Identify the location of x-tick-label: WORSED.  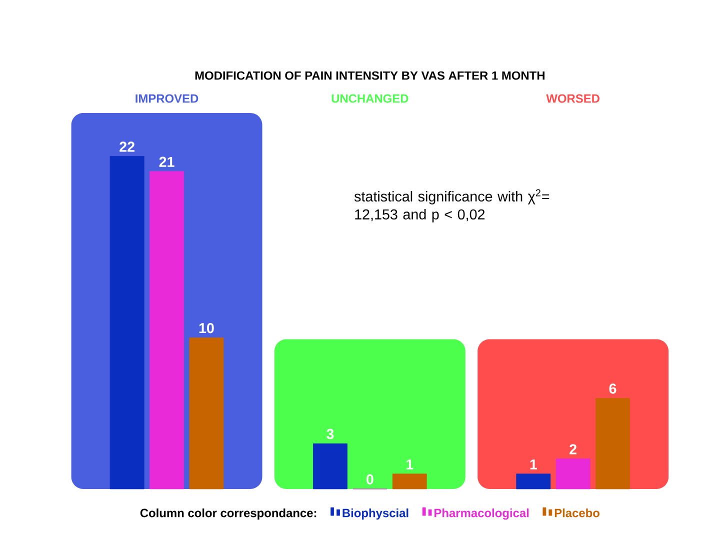
(573, 98).